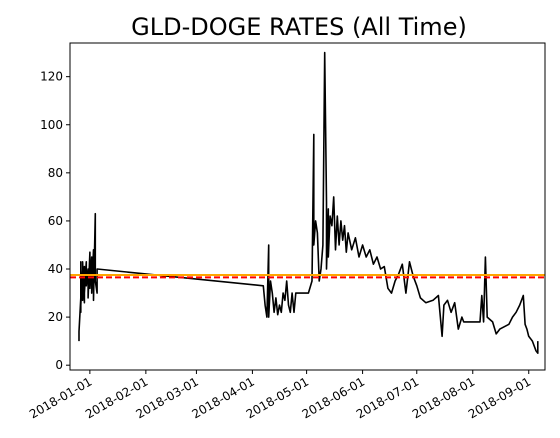 Image resolution: width=560 pixels, height=438 pixels. I want to click on y-tick-label: 0, so click(59, 365).